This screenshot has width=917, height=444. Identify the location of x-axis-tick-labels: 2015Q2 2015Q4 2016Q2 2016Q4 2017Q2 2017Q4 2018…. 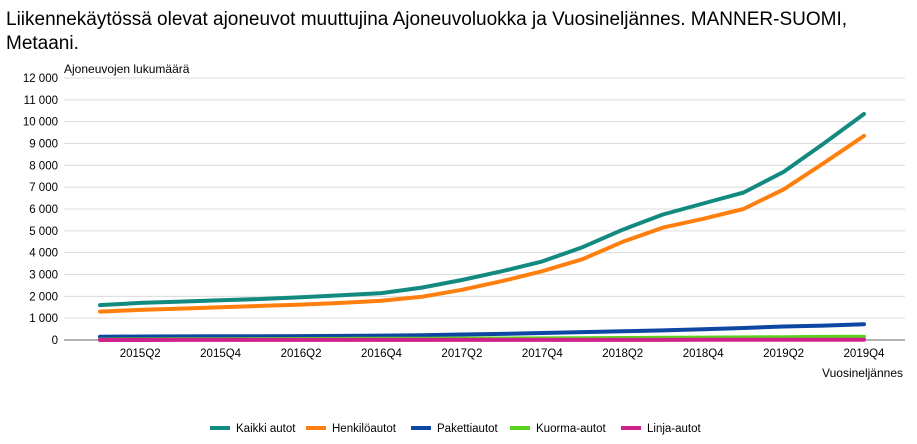
(502, 354).